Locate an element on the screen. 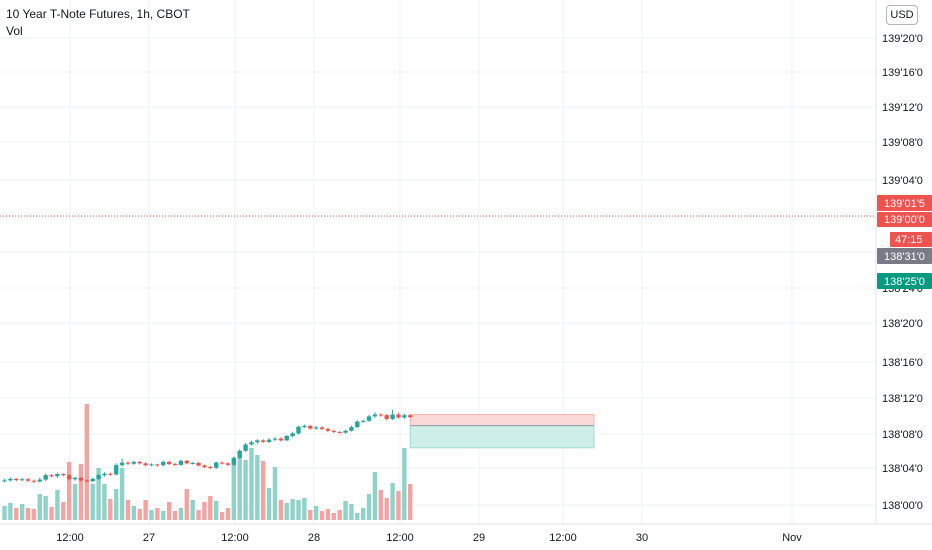 The image size is (932, 550). legend: 10 Year T-Note Futures, 1h, CBOT Vol is located at coordinates (98, 23).